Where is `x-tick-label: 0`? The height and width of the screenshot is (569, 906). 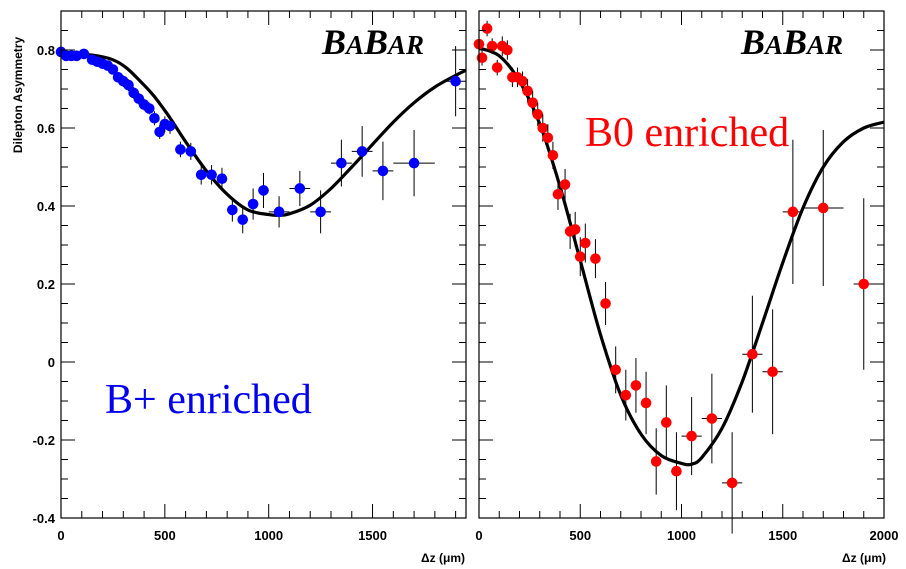 x-tick-label: 0 is located at coordinates (478, 535).